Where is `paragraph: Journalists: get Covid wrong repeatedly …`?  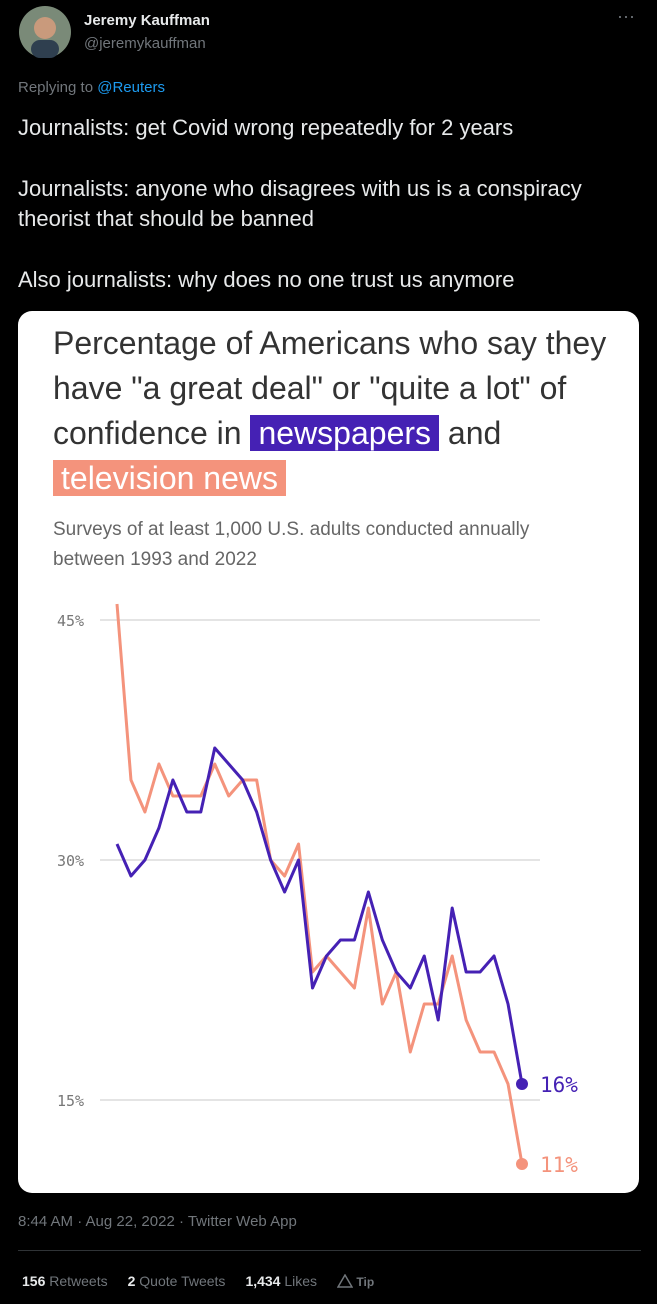
paragraph: Journalists: get Covid wrong repeatedly … is located at coordinates (266, 127).